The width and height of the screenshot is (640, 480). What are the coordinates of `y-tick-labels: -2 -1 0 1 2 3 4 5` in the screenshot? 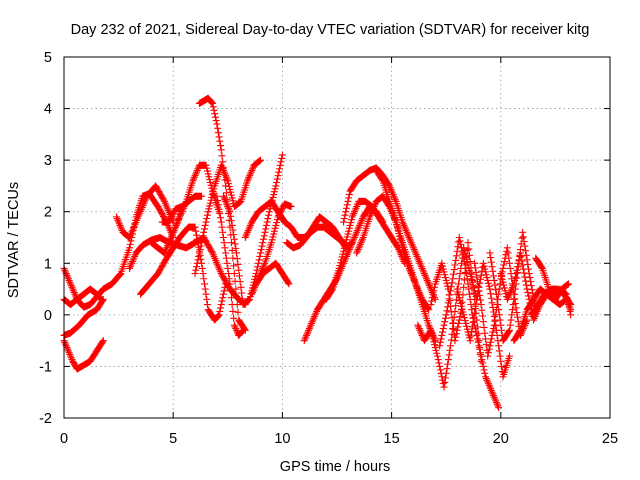 It's located at (45, 238).